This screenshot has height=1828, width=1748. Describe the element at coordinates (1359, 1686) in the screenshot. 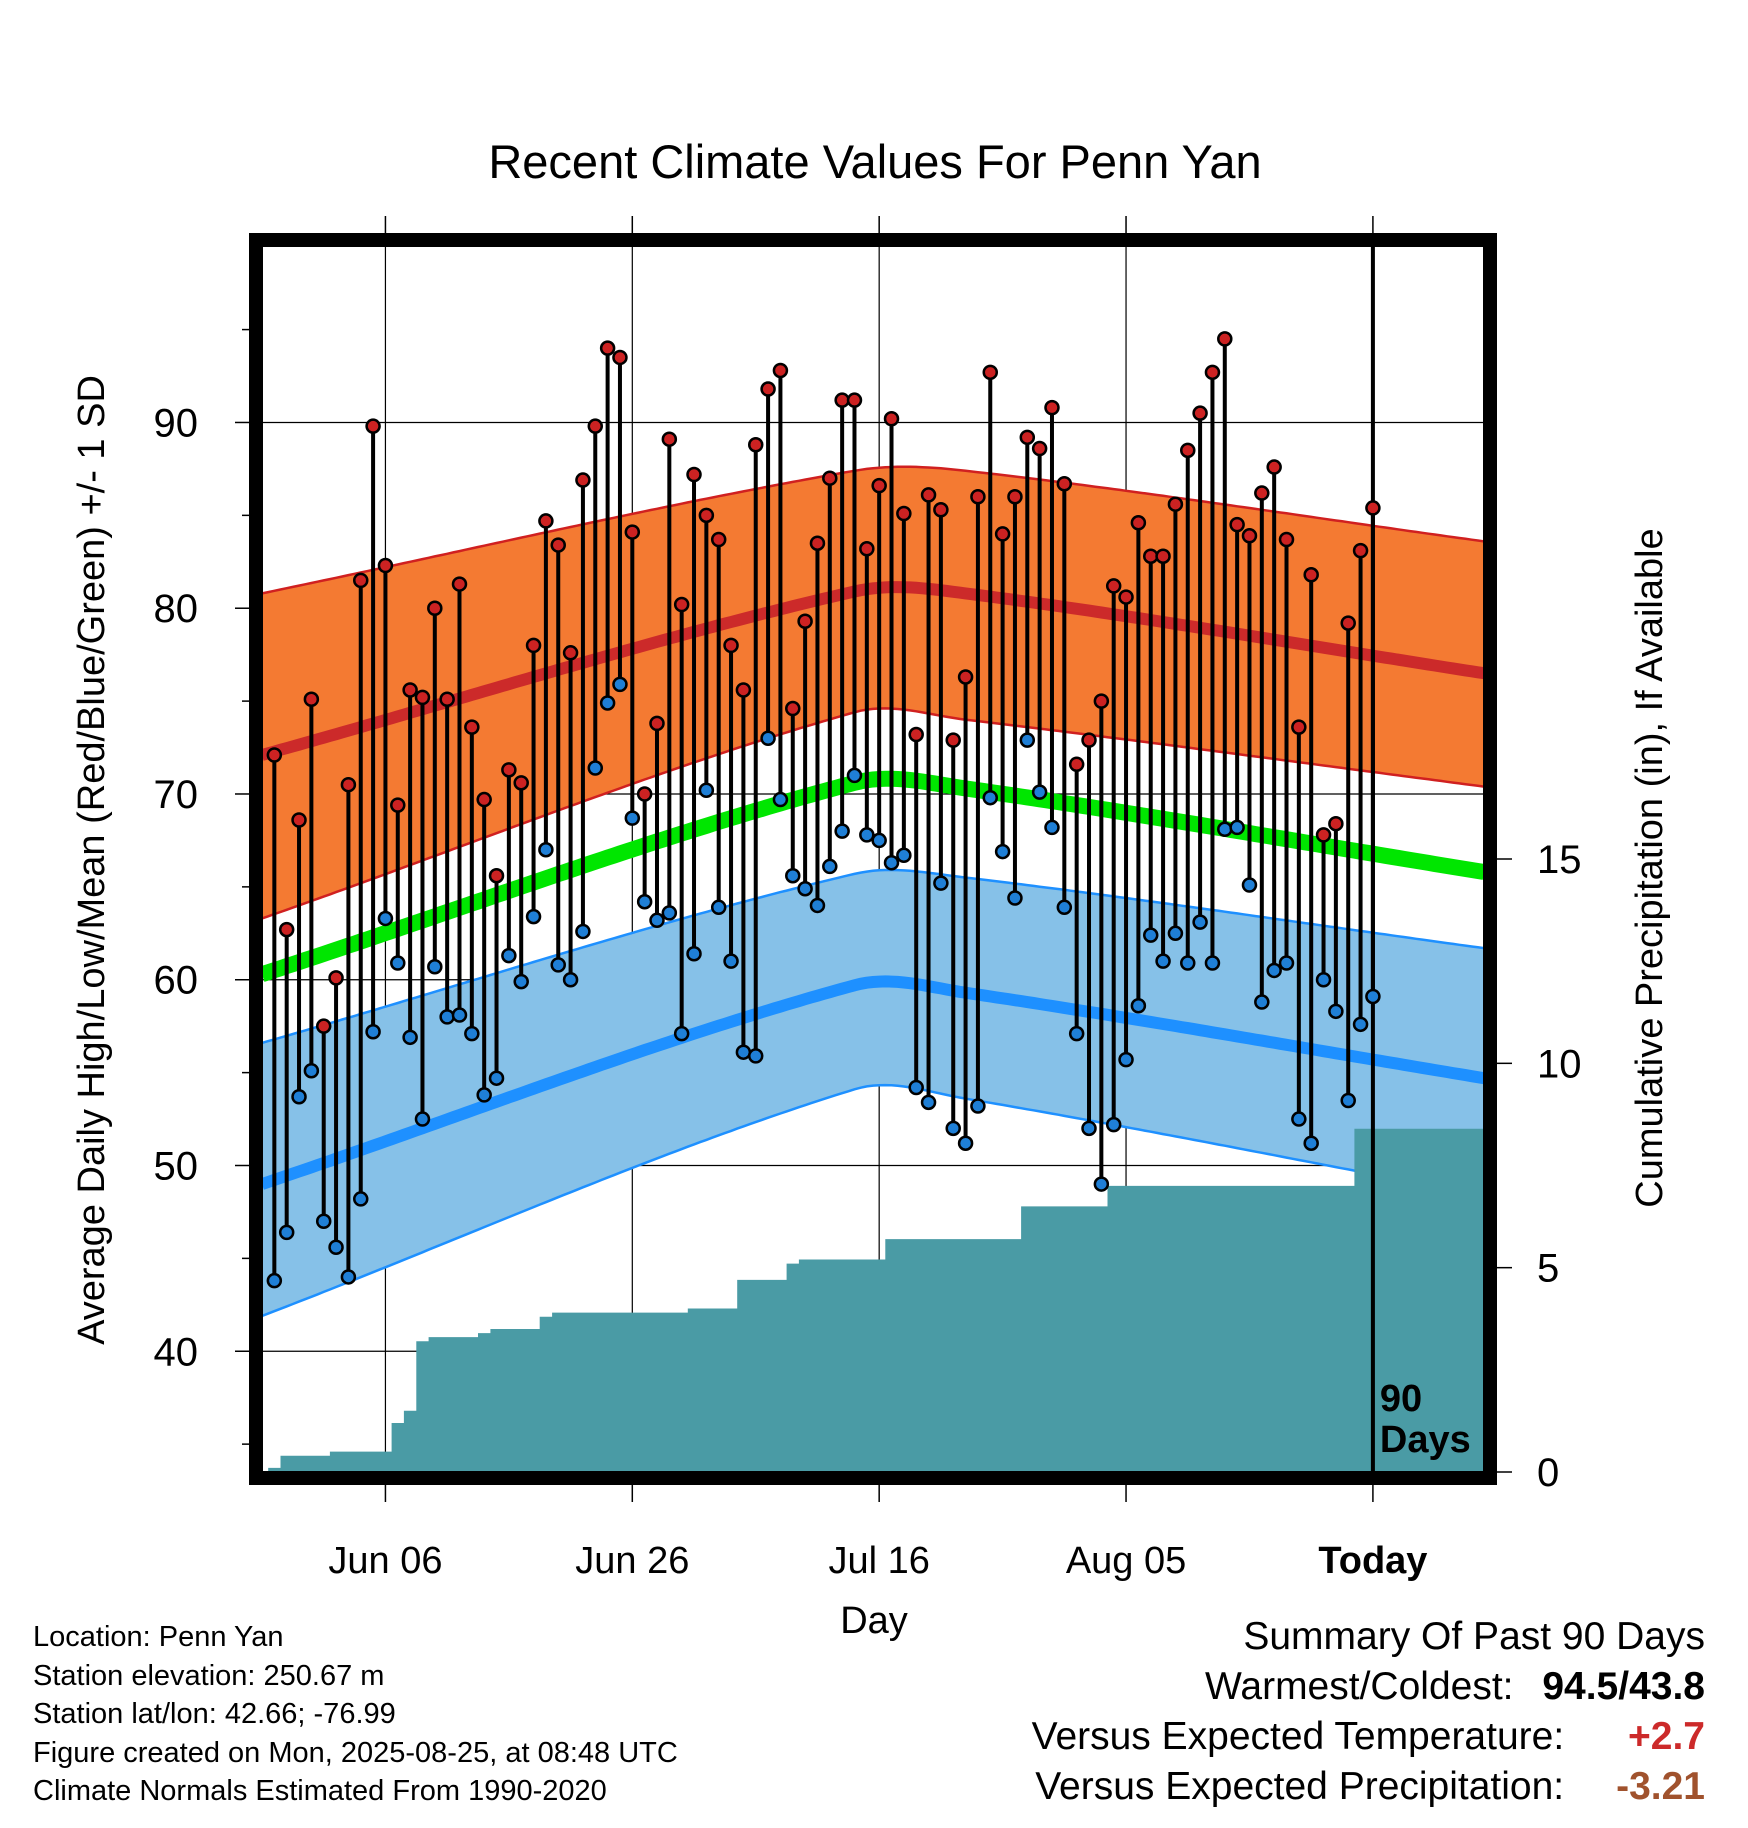

I see `warm-cold-label: Warmest/Coldest:` at that location.